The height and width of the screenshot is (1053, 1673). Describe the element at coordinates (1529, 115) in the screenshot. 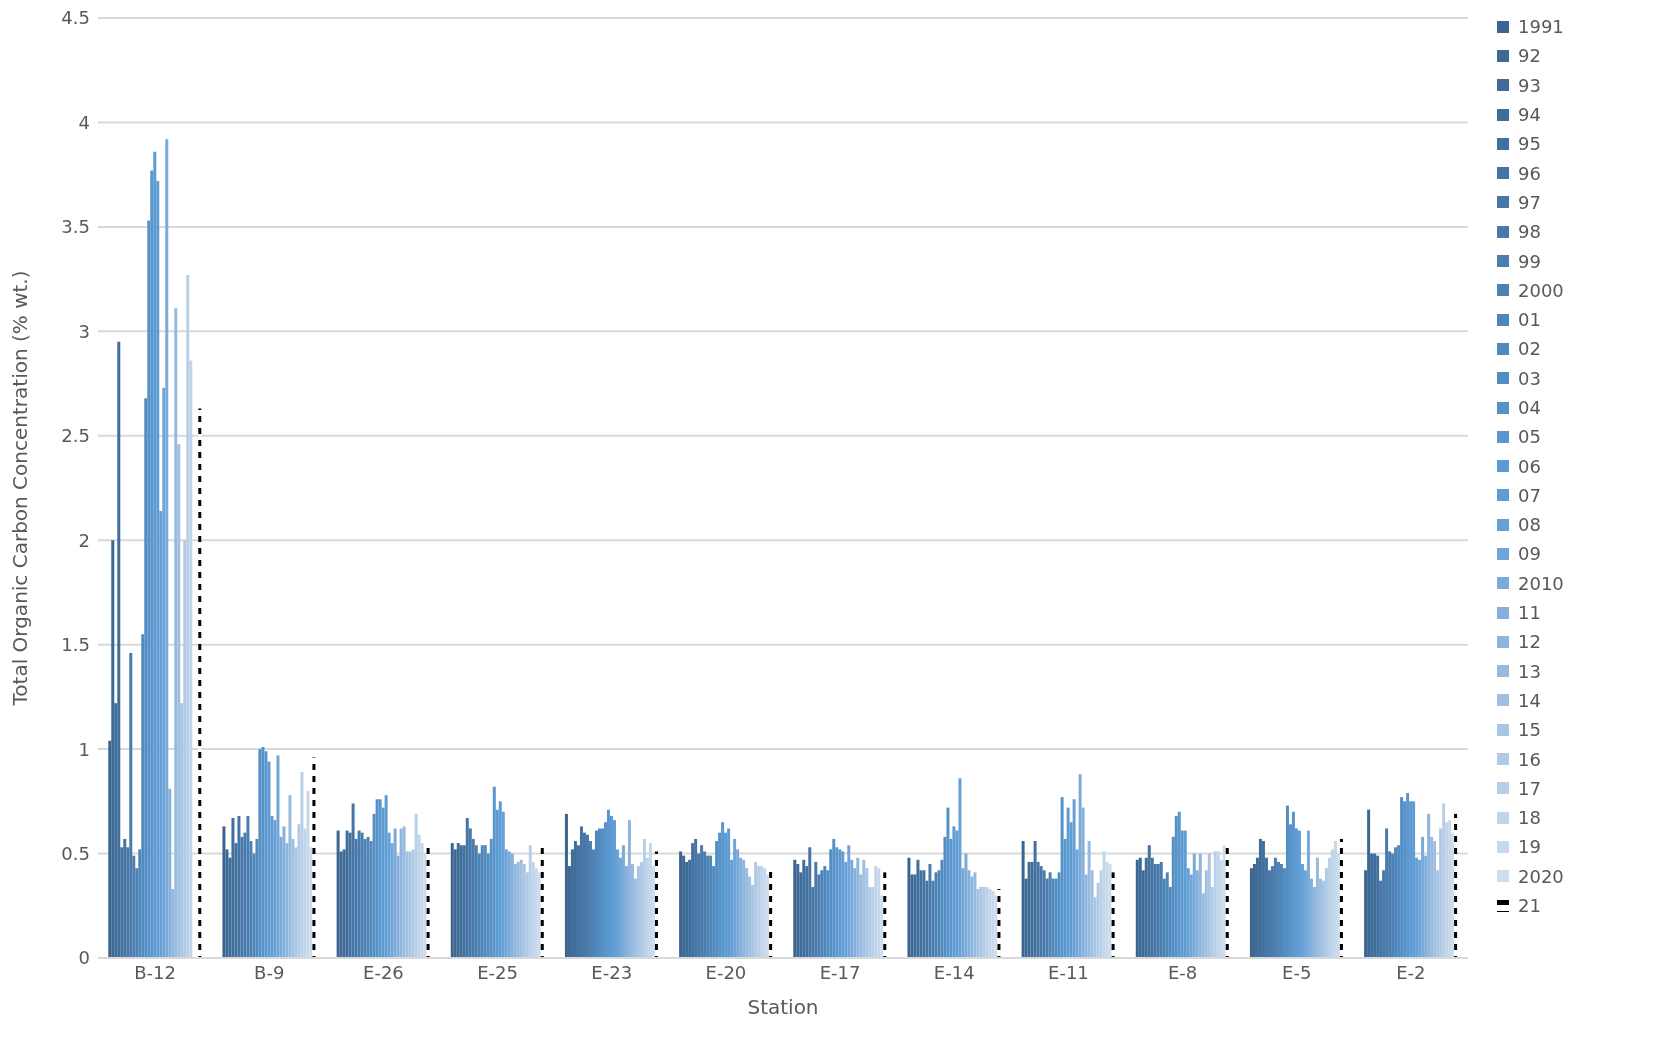

I see `legend-label: 94` at that location.